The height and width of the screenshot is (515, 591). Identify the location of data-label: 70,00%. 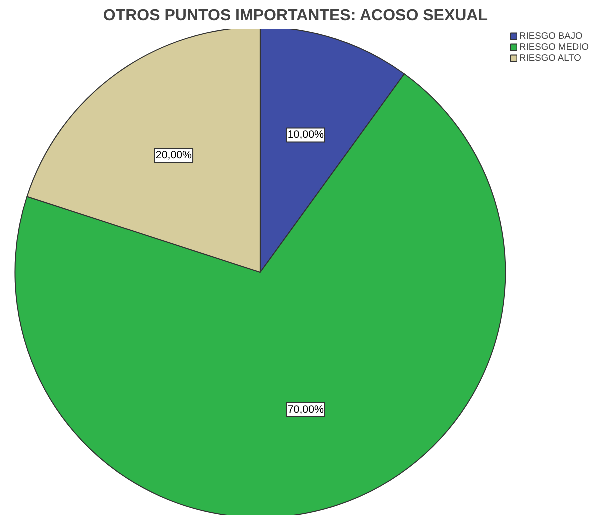
(306, 410).